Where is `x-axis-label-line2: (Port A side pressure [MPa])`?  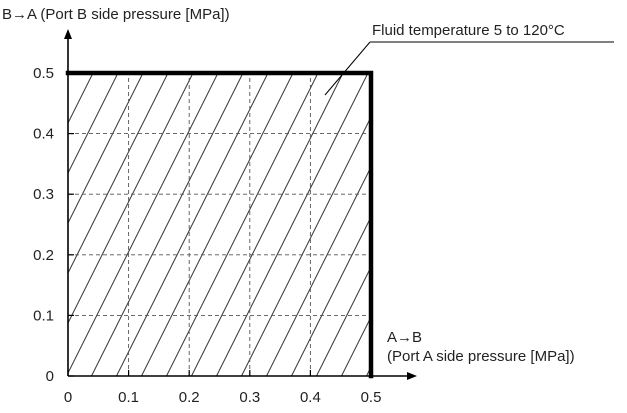 x-axis-label-line2: (Port A side pressure [MPa]) is located at coordinates (481, 356).